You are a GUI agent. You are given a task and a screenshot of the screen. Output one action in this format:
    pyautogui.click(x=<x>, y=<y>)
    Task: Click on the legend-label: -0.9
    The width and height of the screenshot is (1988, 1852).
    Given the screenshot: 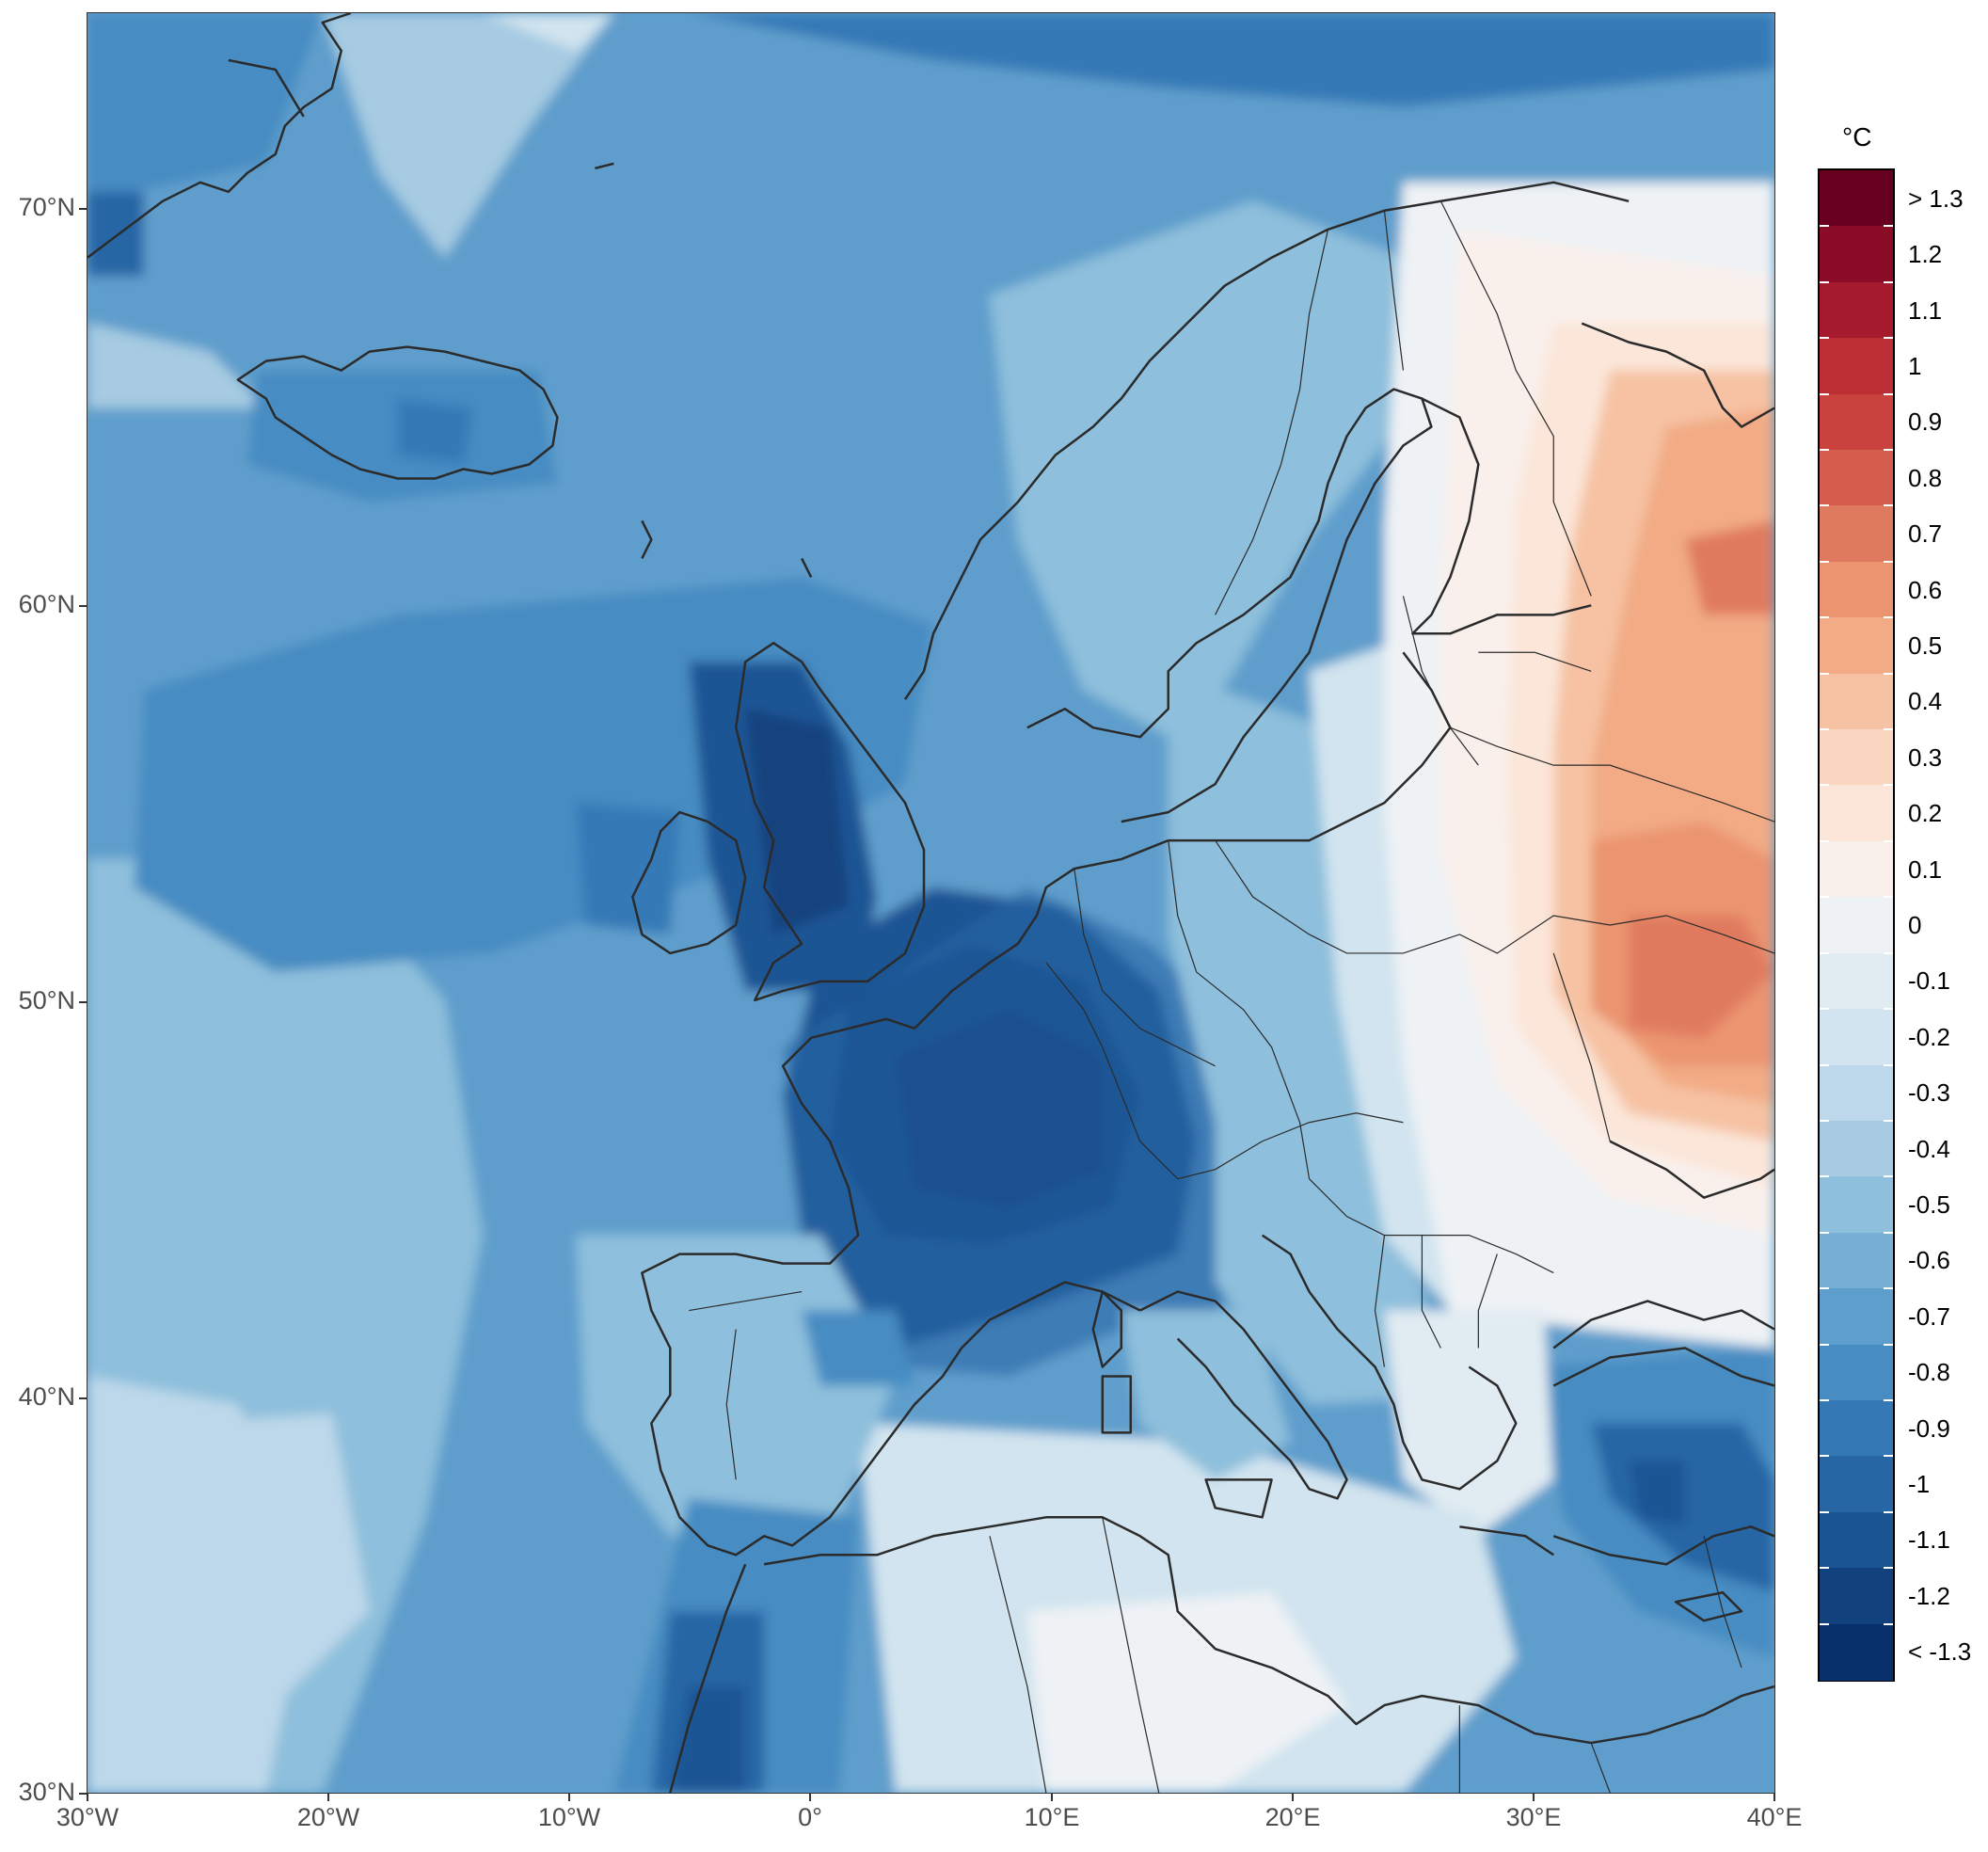 What is the action you would take?
    pyautogui.click(x=1929, y=1428)
    